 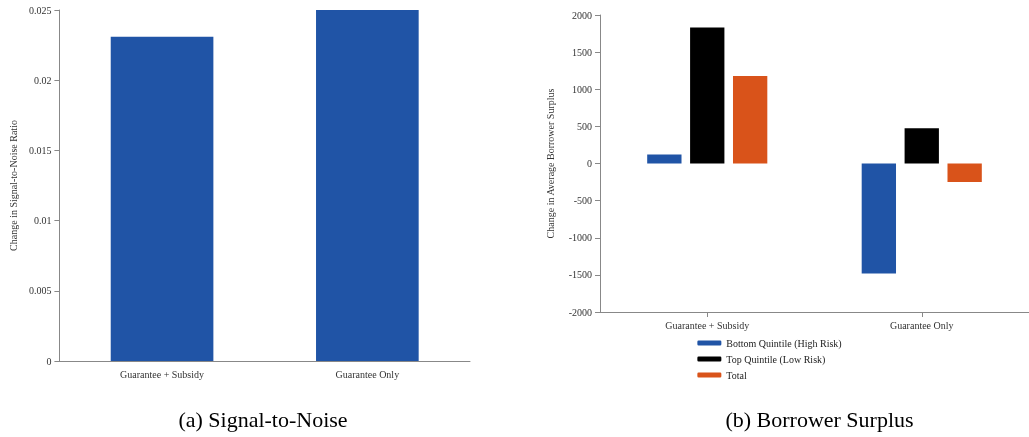 I want to click on y-tick-label: -500, so click(x=582, y=201).